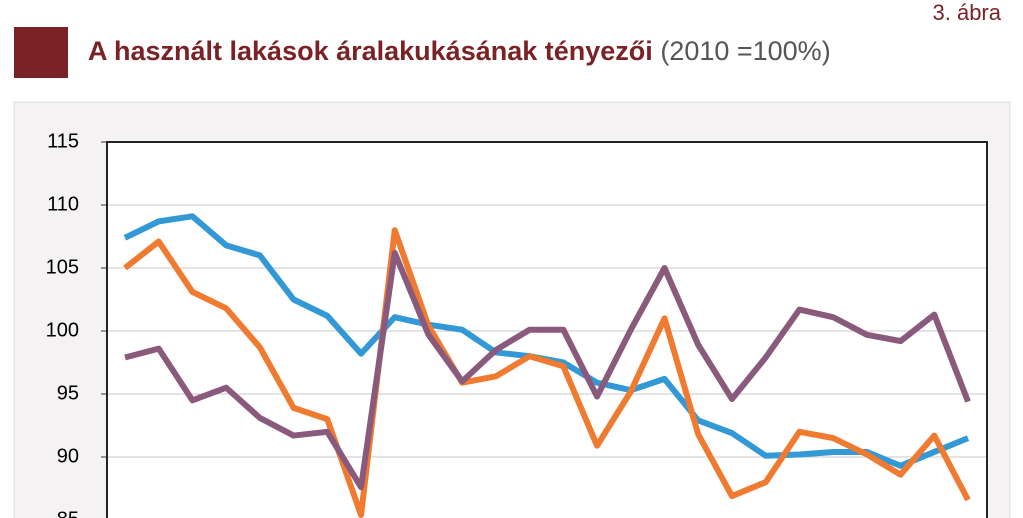 This screenshot has width=1023, height=518. Describe the element at coordinates (62, 330) in the screenshot. I see `y-tick-label: 100` at that location.